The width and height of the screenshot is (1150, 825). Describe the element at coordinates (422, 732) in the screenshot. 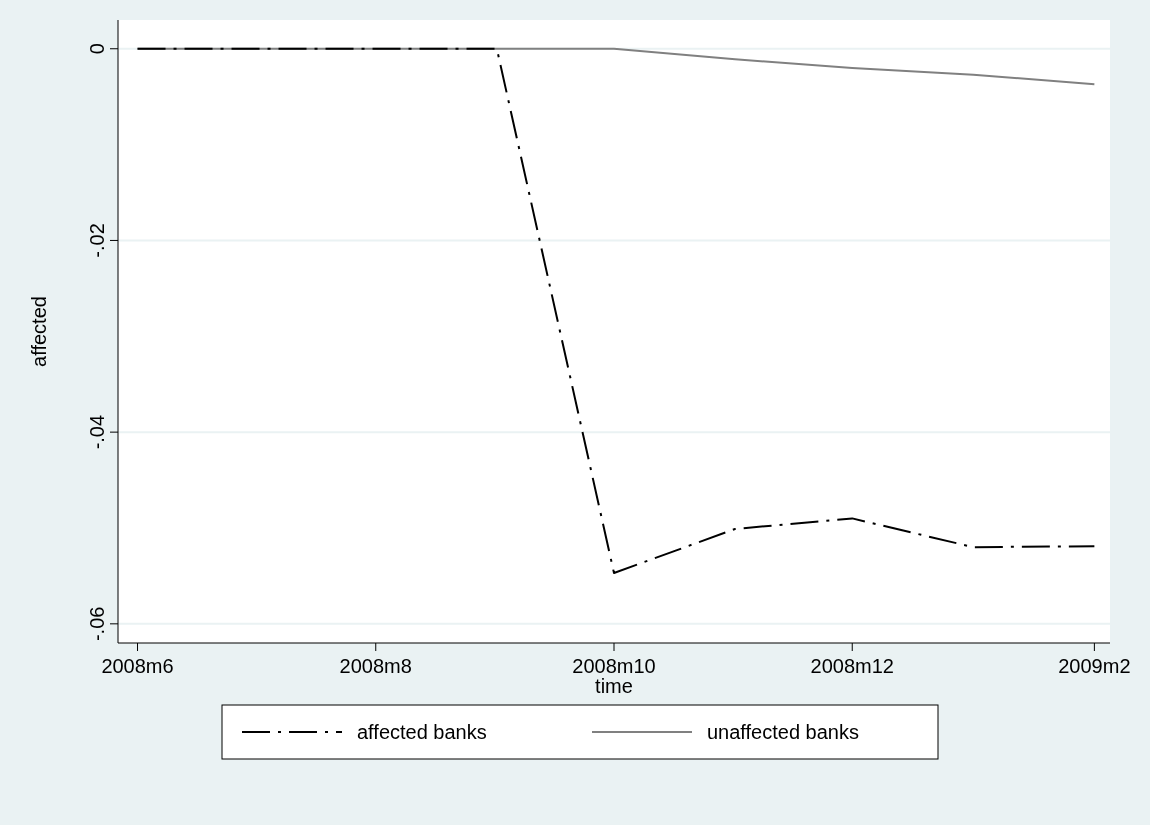

I see `legend-label: affected banks` at that location.